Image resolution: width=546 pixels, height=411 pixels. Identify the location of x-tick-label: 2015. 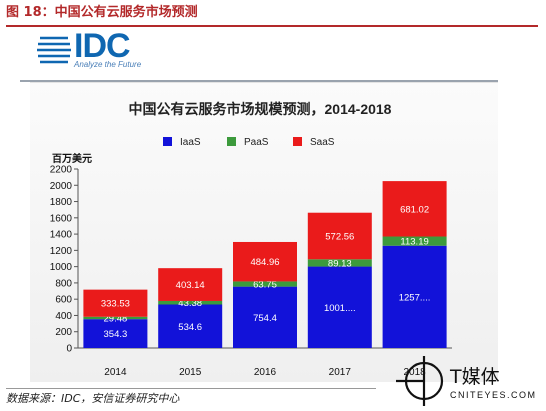
(190, 372).